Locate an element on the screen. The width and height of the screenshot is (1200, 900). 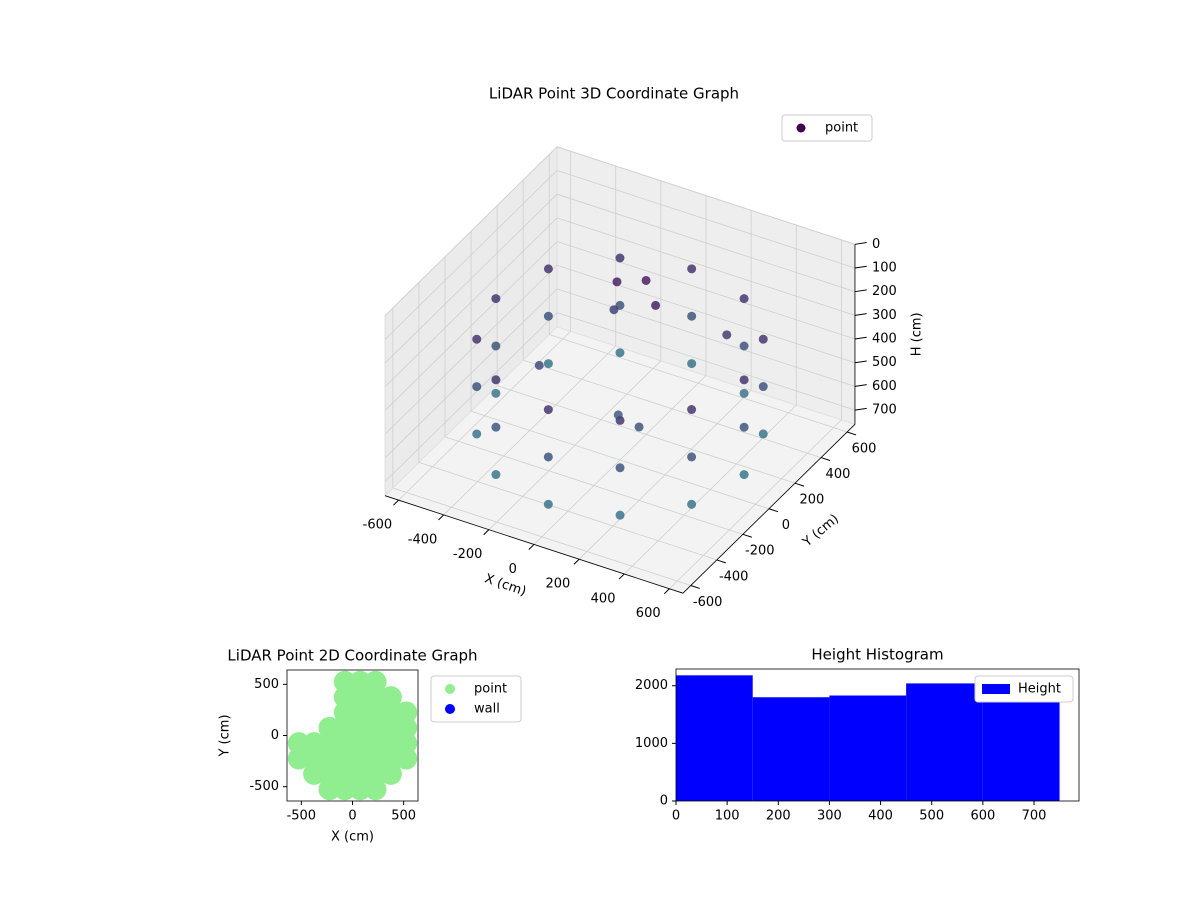
x-axis is located at coordinates (534, 544).